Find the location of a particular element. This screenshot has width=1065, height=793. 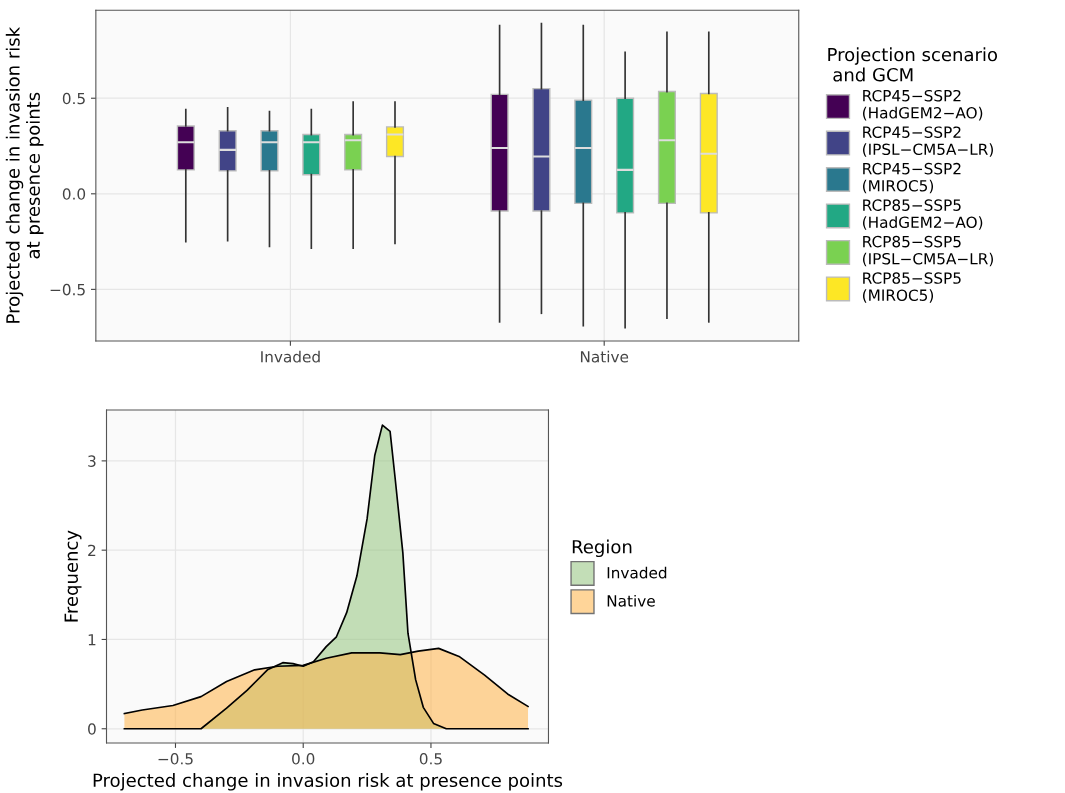

y-tick-label: 1 is located at coordinates (92, 640).